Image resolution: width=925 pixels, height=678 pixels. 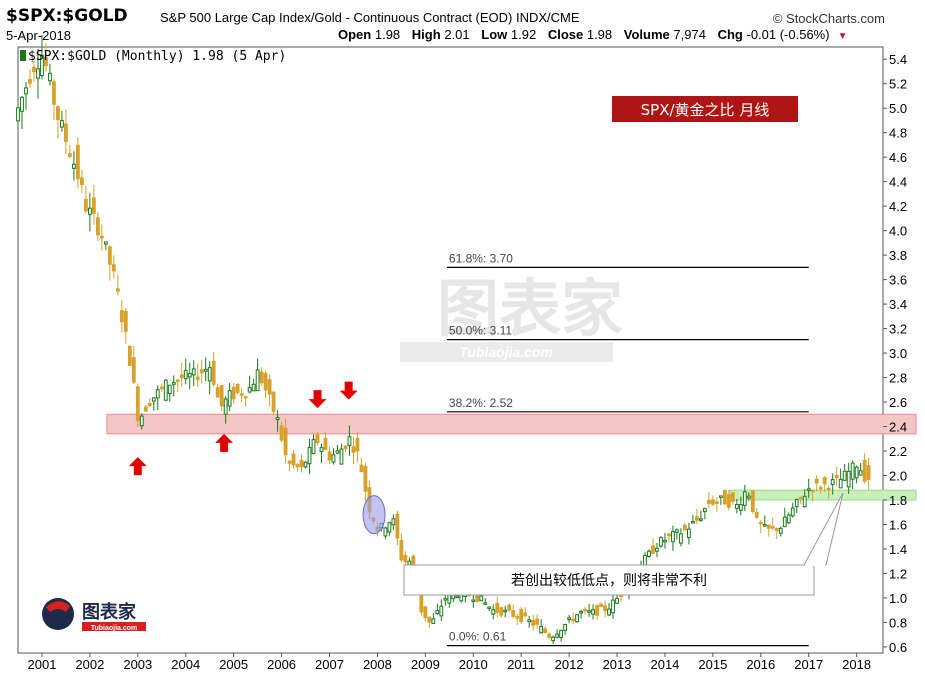 I want to click on y-tick-label: 5.2, so click(x=898, y=84).